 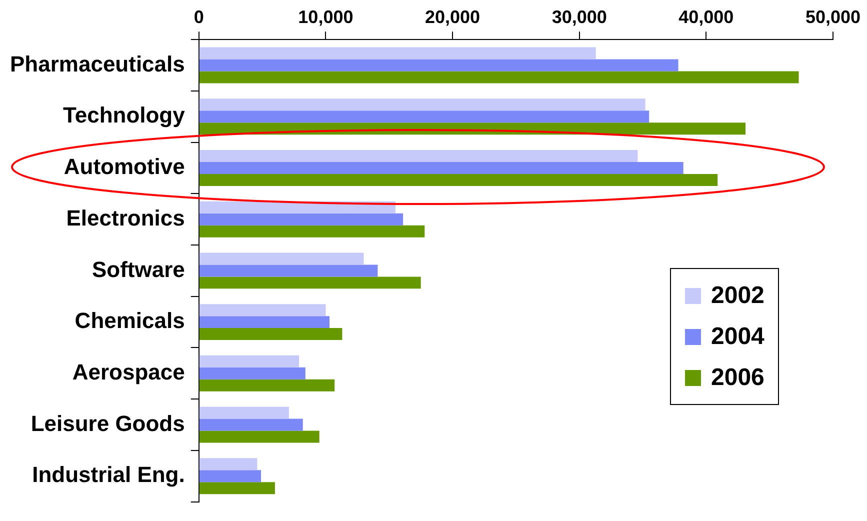 I want to click on legend-label: 2006, so click(x=737, y=378).